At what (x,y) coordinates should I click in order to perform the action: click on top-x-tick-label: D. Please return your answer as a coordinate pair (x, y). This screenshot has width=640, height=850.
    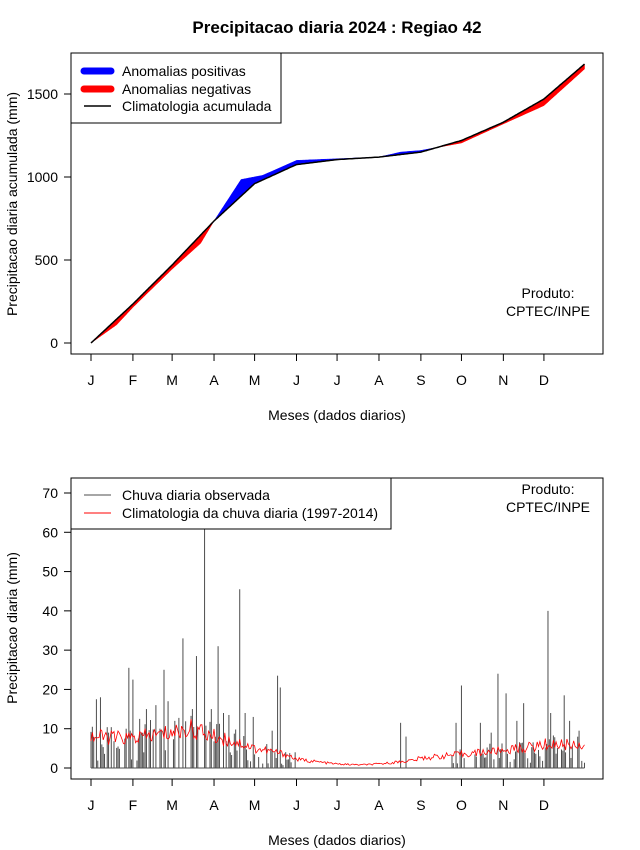
    Looking at the image, I should click on (544, 380).